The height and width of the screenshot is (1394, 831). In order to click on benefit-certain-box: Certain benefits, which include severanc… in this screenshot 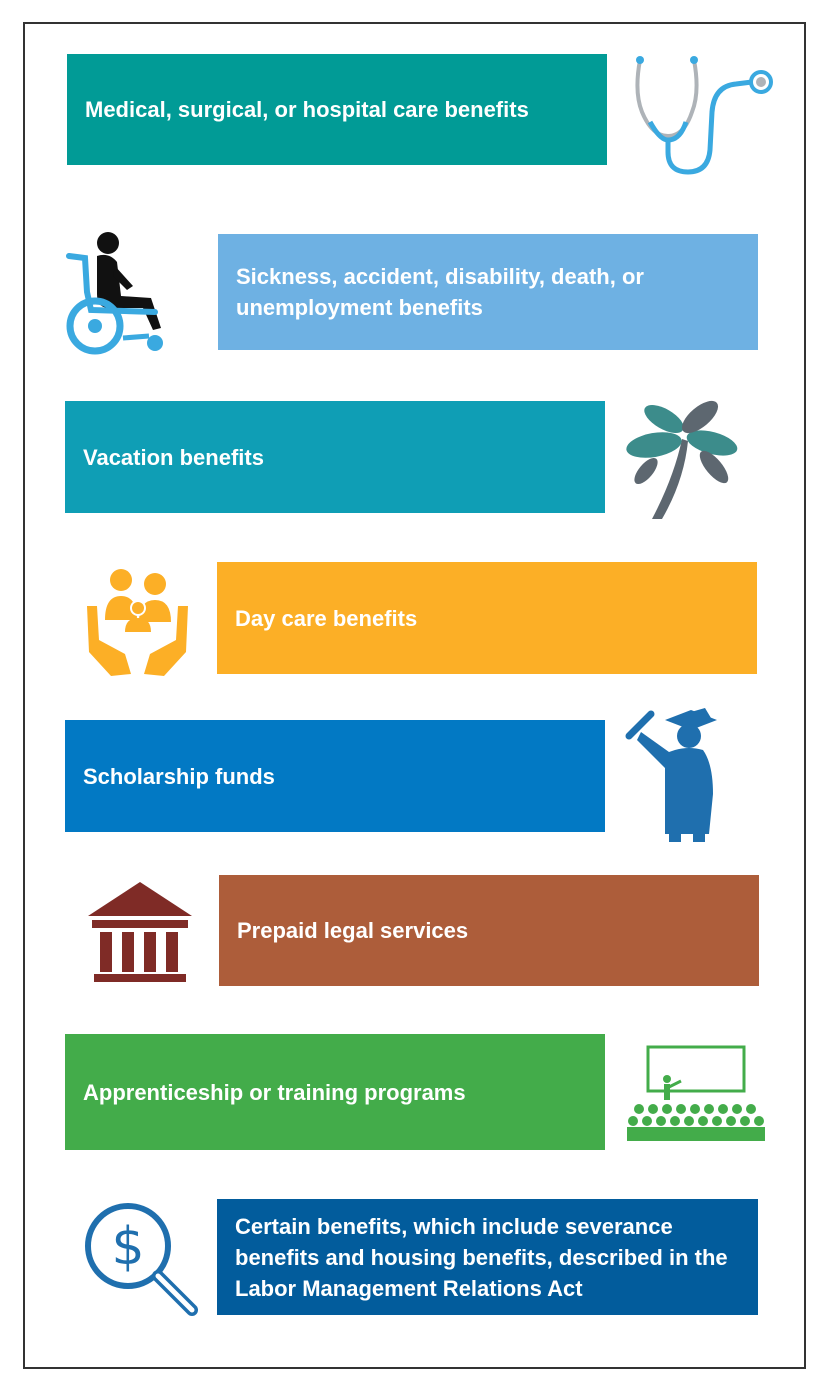, I will do `click(487, 1257)`.